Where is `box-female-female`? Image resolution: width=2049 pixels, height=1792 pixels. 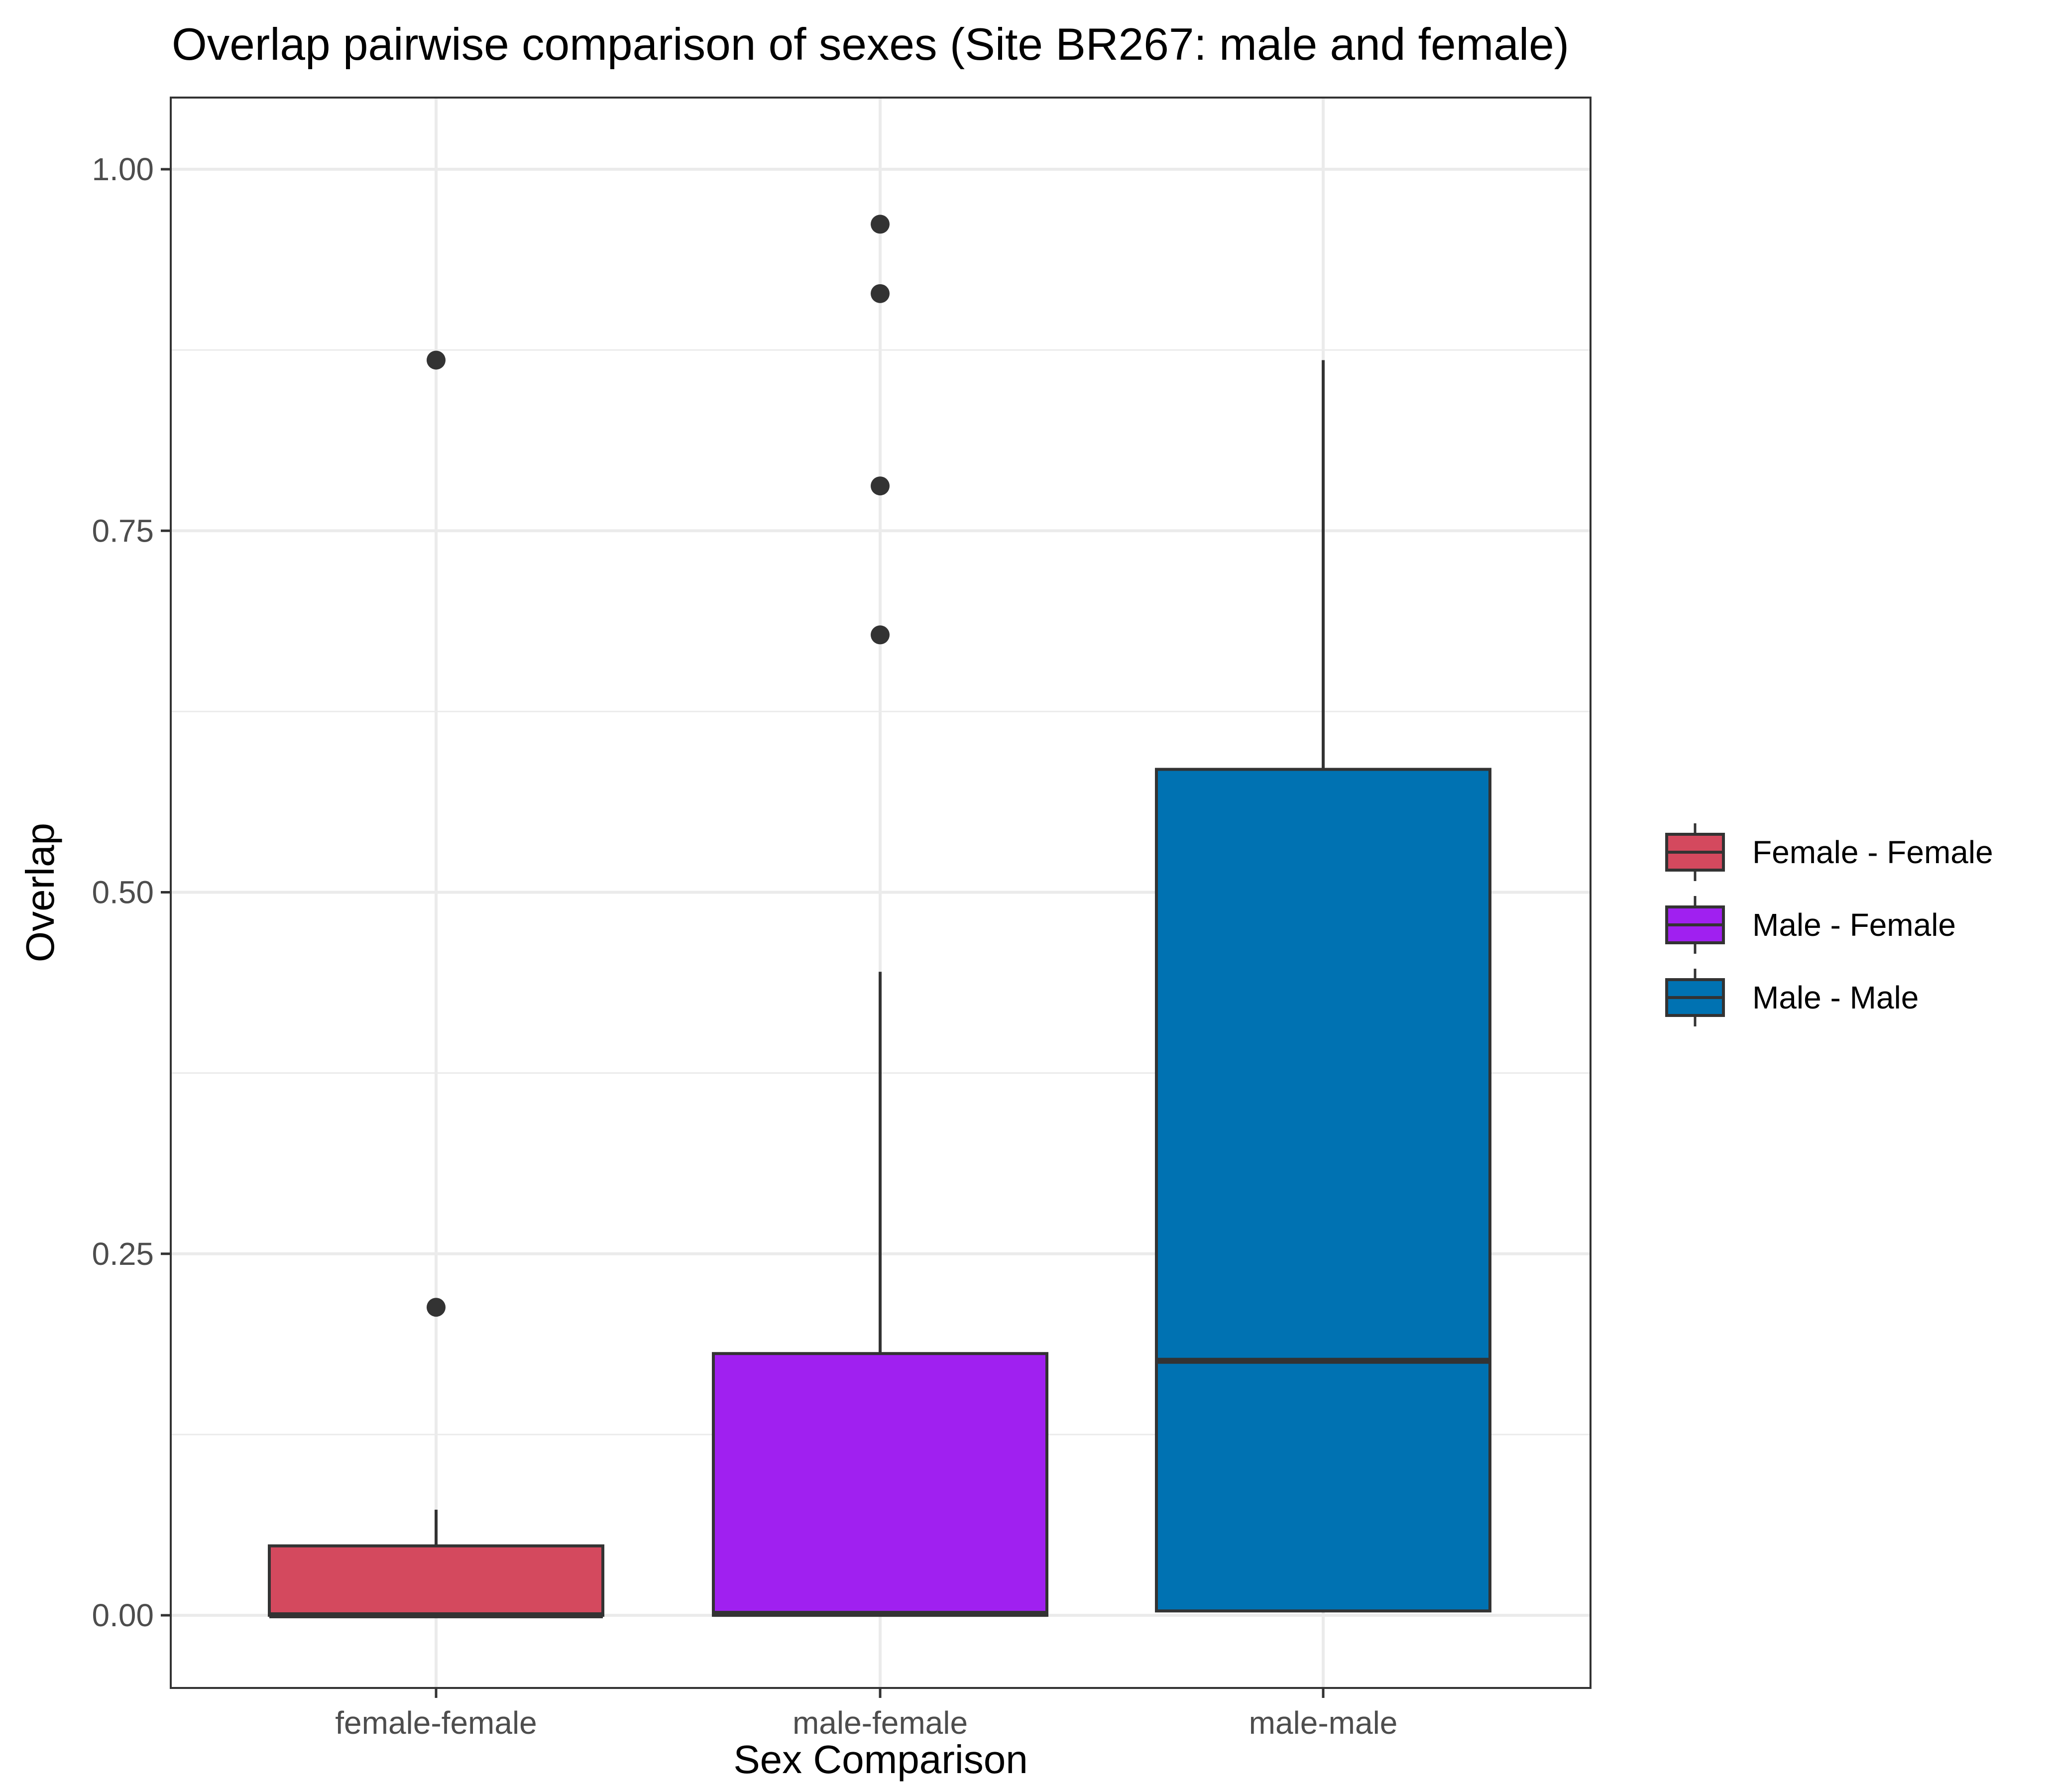 box-female-female is located at coordinates (436, 984).